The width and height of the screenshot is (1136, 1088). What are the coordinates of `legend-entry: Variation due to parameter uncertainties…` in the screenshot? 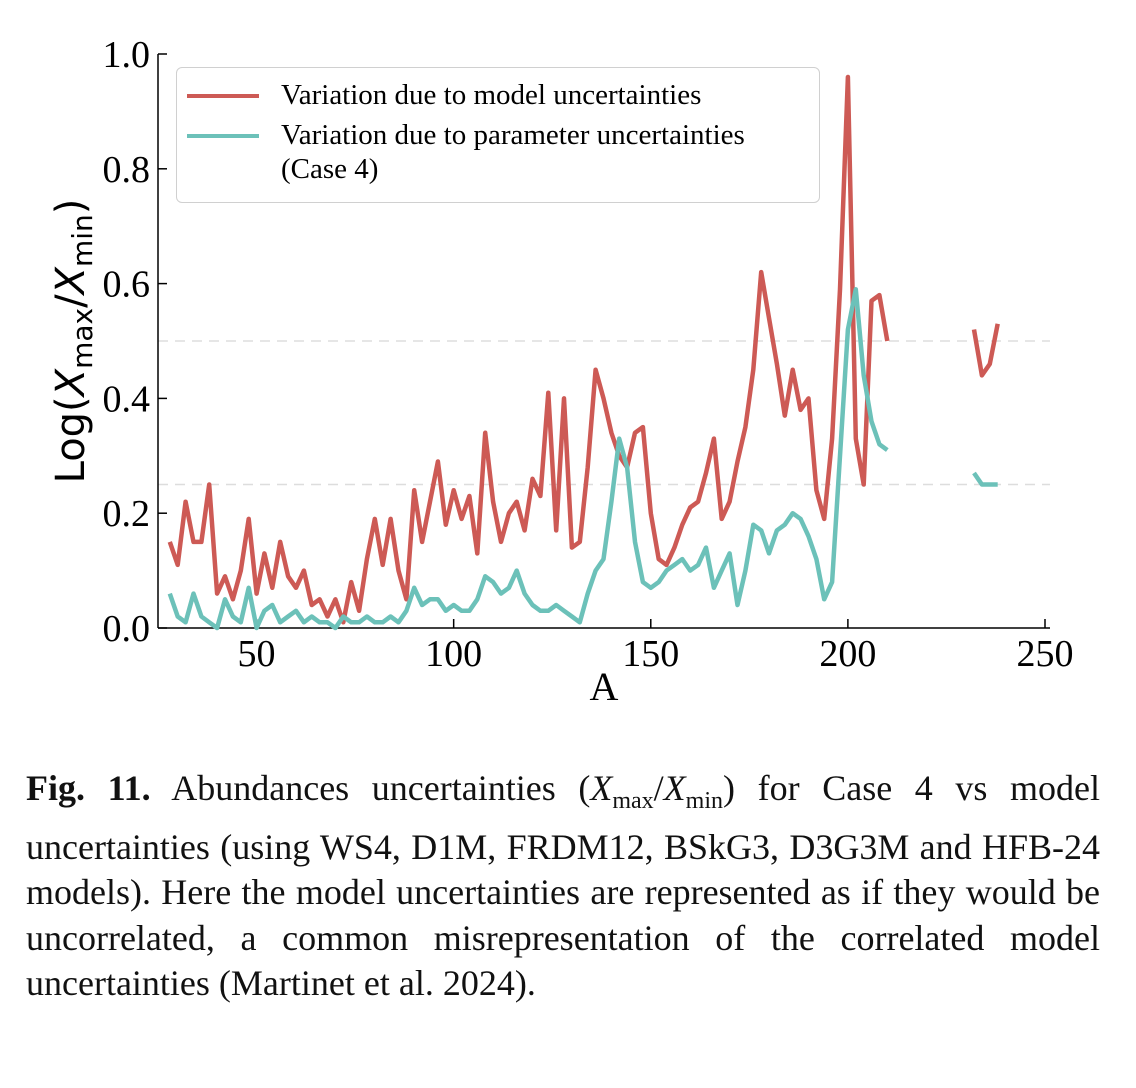 It's located at (497, 152).